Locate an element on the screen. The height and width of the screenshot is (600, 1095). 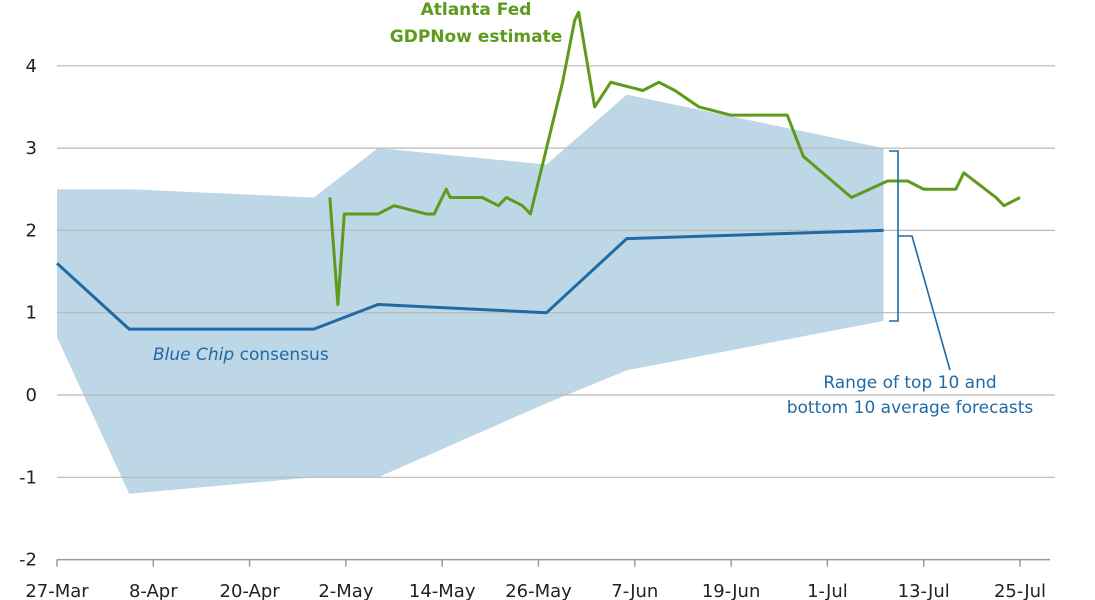
gdpnow-label-line1: Atlanta Fed is located at coordinates (476, 10).